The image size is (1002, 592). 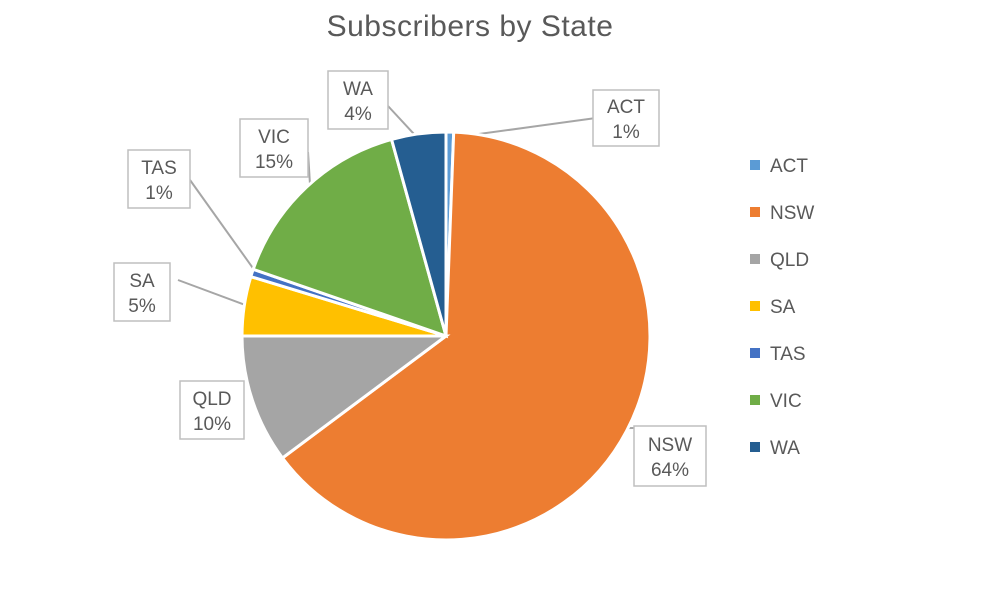 What do you see at coordinates (358, 89) in the screenshot?
I see `data-label-category-wa: WA` at bounding box center [358, 89].